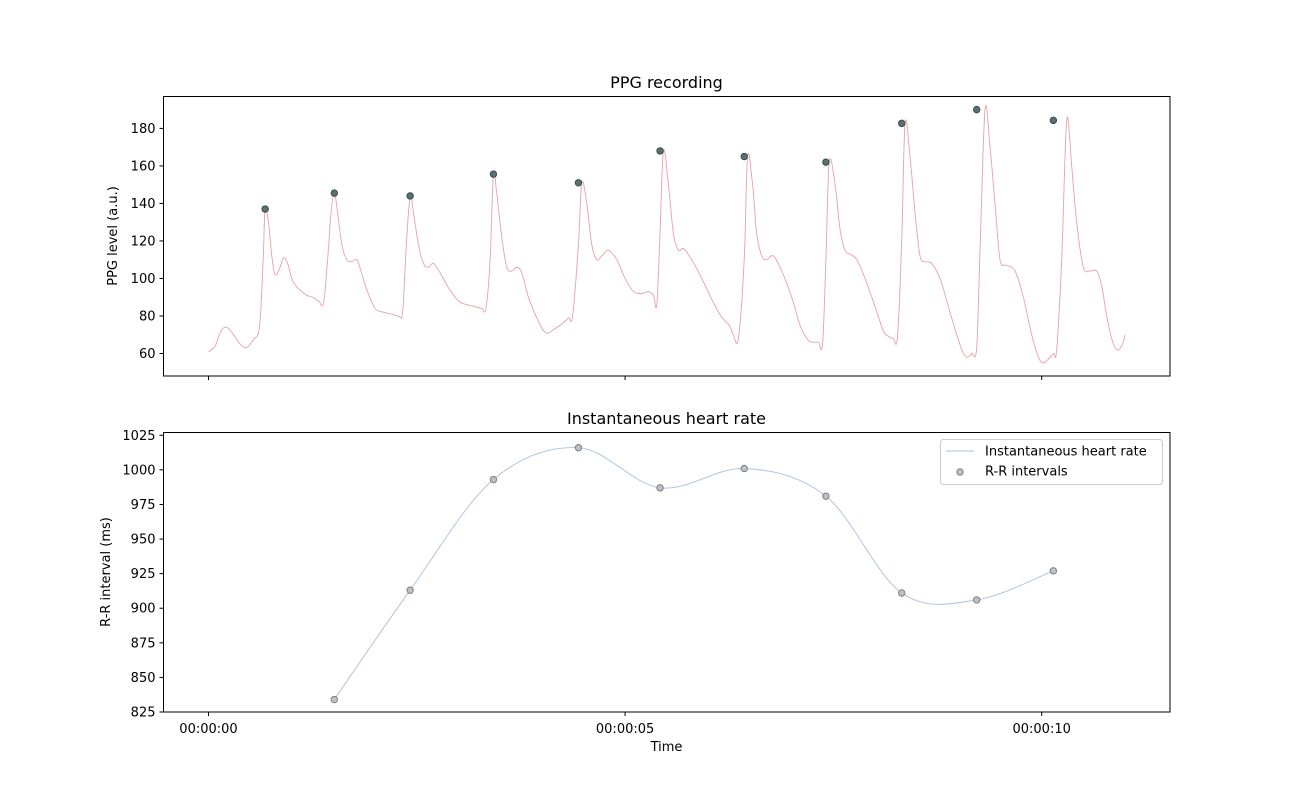 This screenshot has height=800, width=1300. Describe the element at coordinates (138, 436) in the screenshot. I see `y-tick-label: 1025` at that location.